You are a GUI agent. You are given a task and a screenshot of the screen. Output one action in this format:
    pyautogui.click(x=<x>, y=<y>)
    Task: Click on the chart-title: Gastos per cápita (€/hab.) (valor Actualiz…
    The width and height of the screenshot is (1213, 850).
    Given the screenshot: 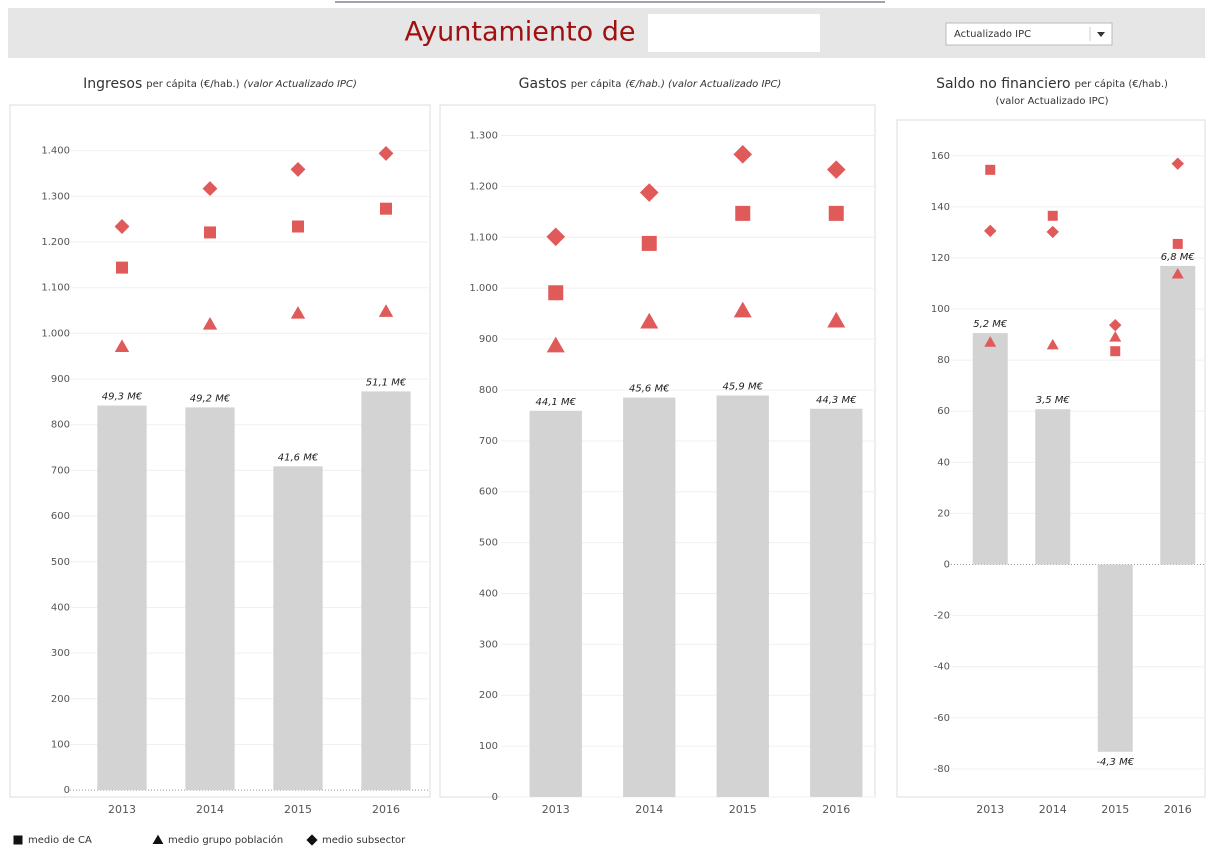 What is the action you would take?
    pyautogui.click(x=650, y=84)
    